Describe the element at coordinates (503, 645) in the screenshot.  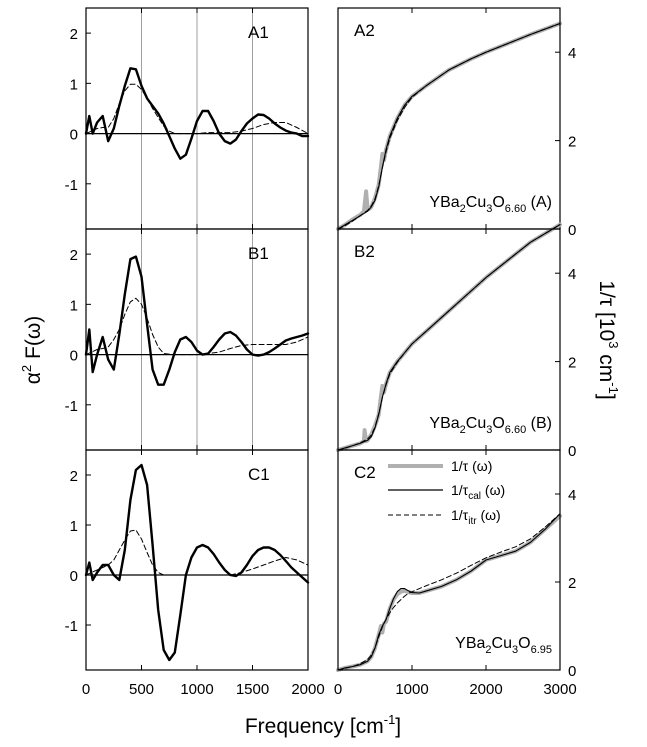
I see `compound-label: YBa2Cu3O6.95` at that location.